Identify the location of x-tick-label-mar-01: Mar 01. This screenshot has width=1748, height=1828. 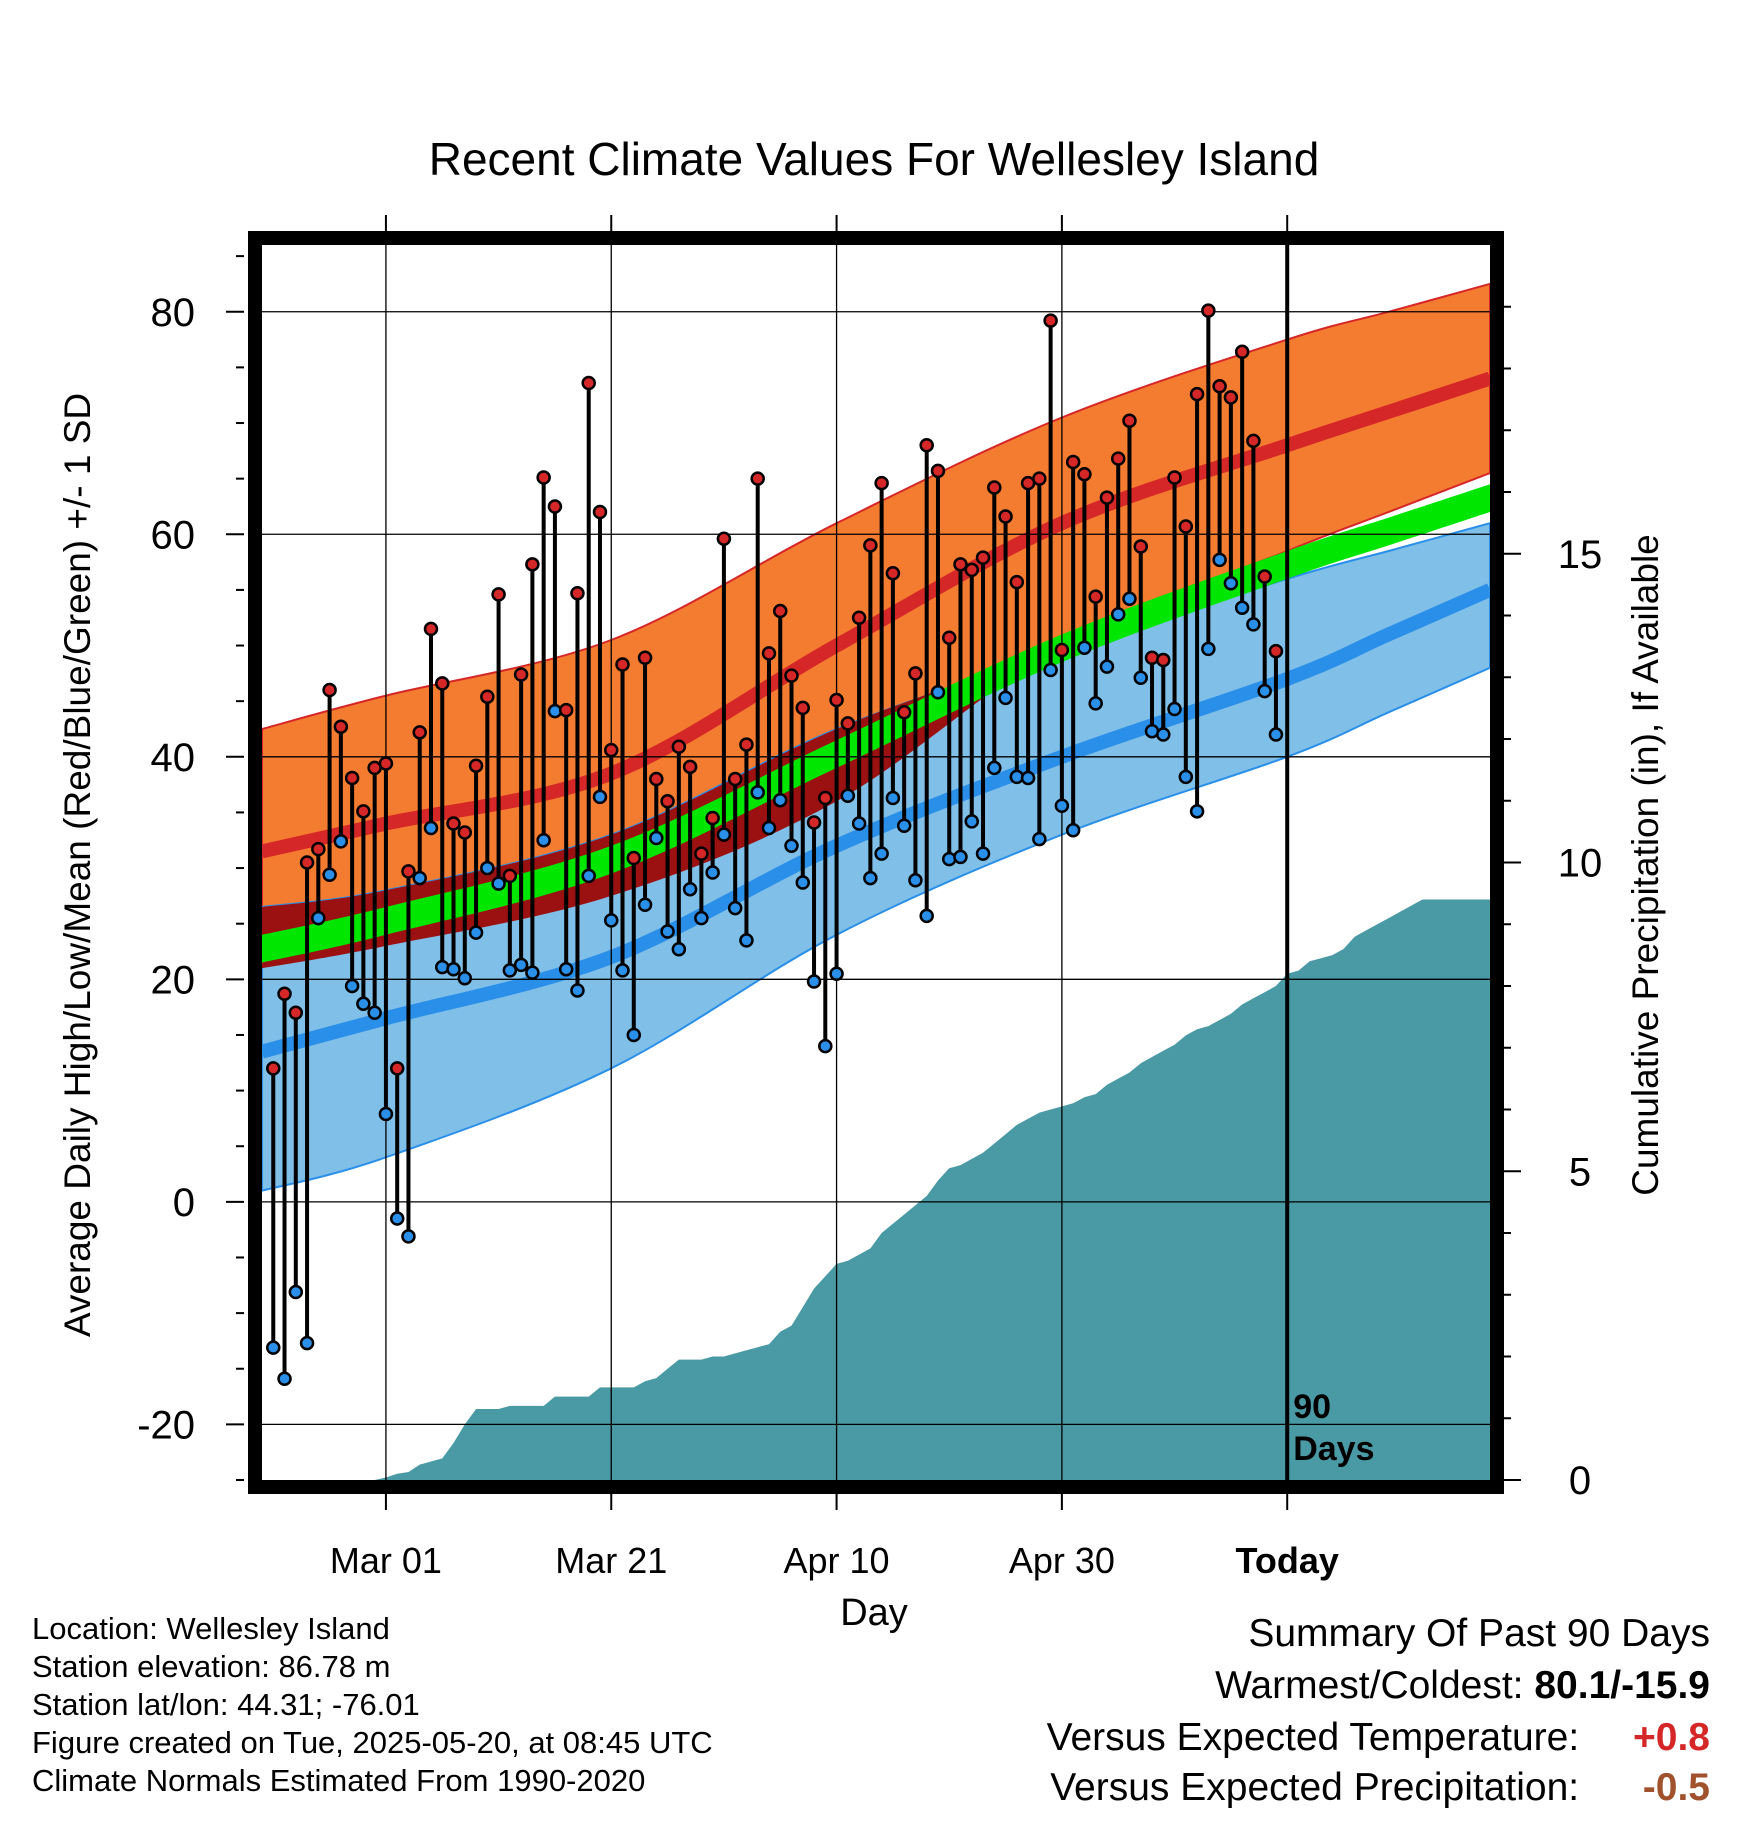
(386, 1560).